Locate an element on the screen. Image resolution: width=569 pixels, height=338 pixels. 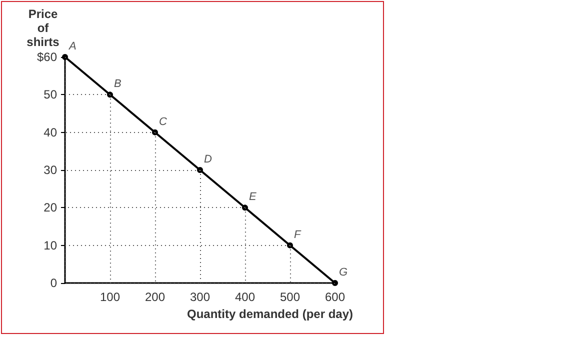
x-axis-title: Quantity demanded (per day) is located at coordinates (270, 313).